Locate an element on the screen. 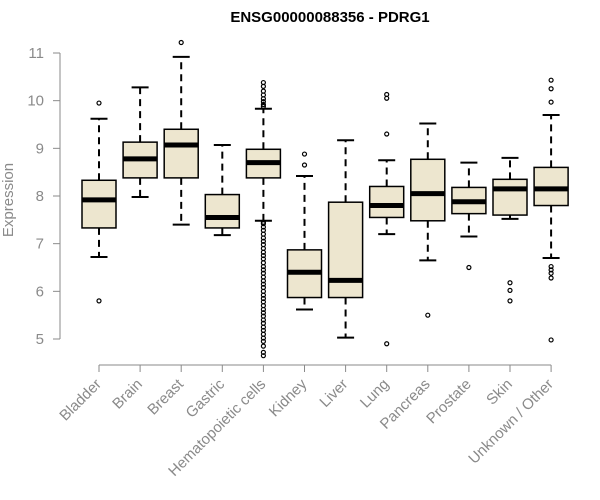 This screenshot has height=500, width=600. box-unknown-other is located at coordinates (551, 210).